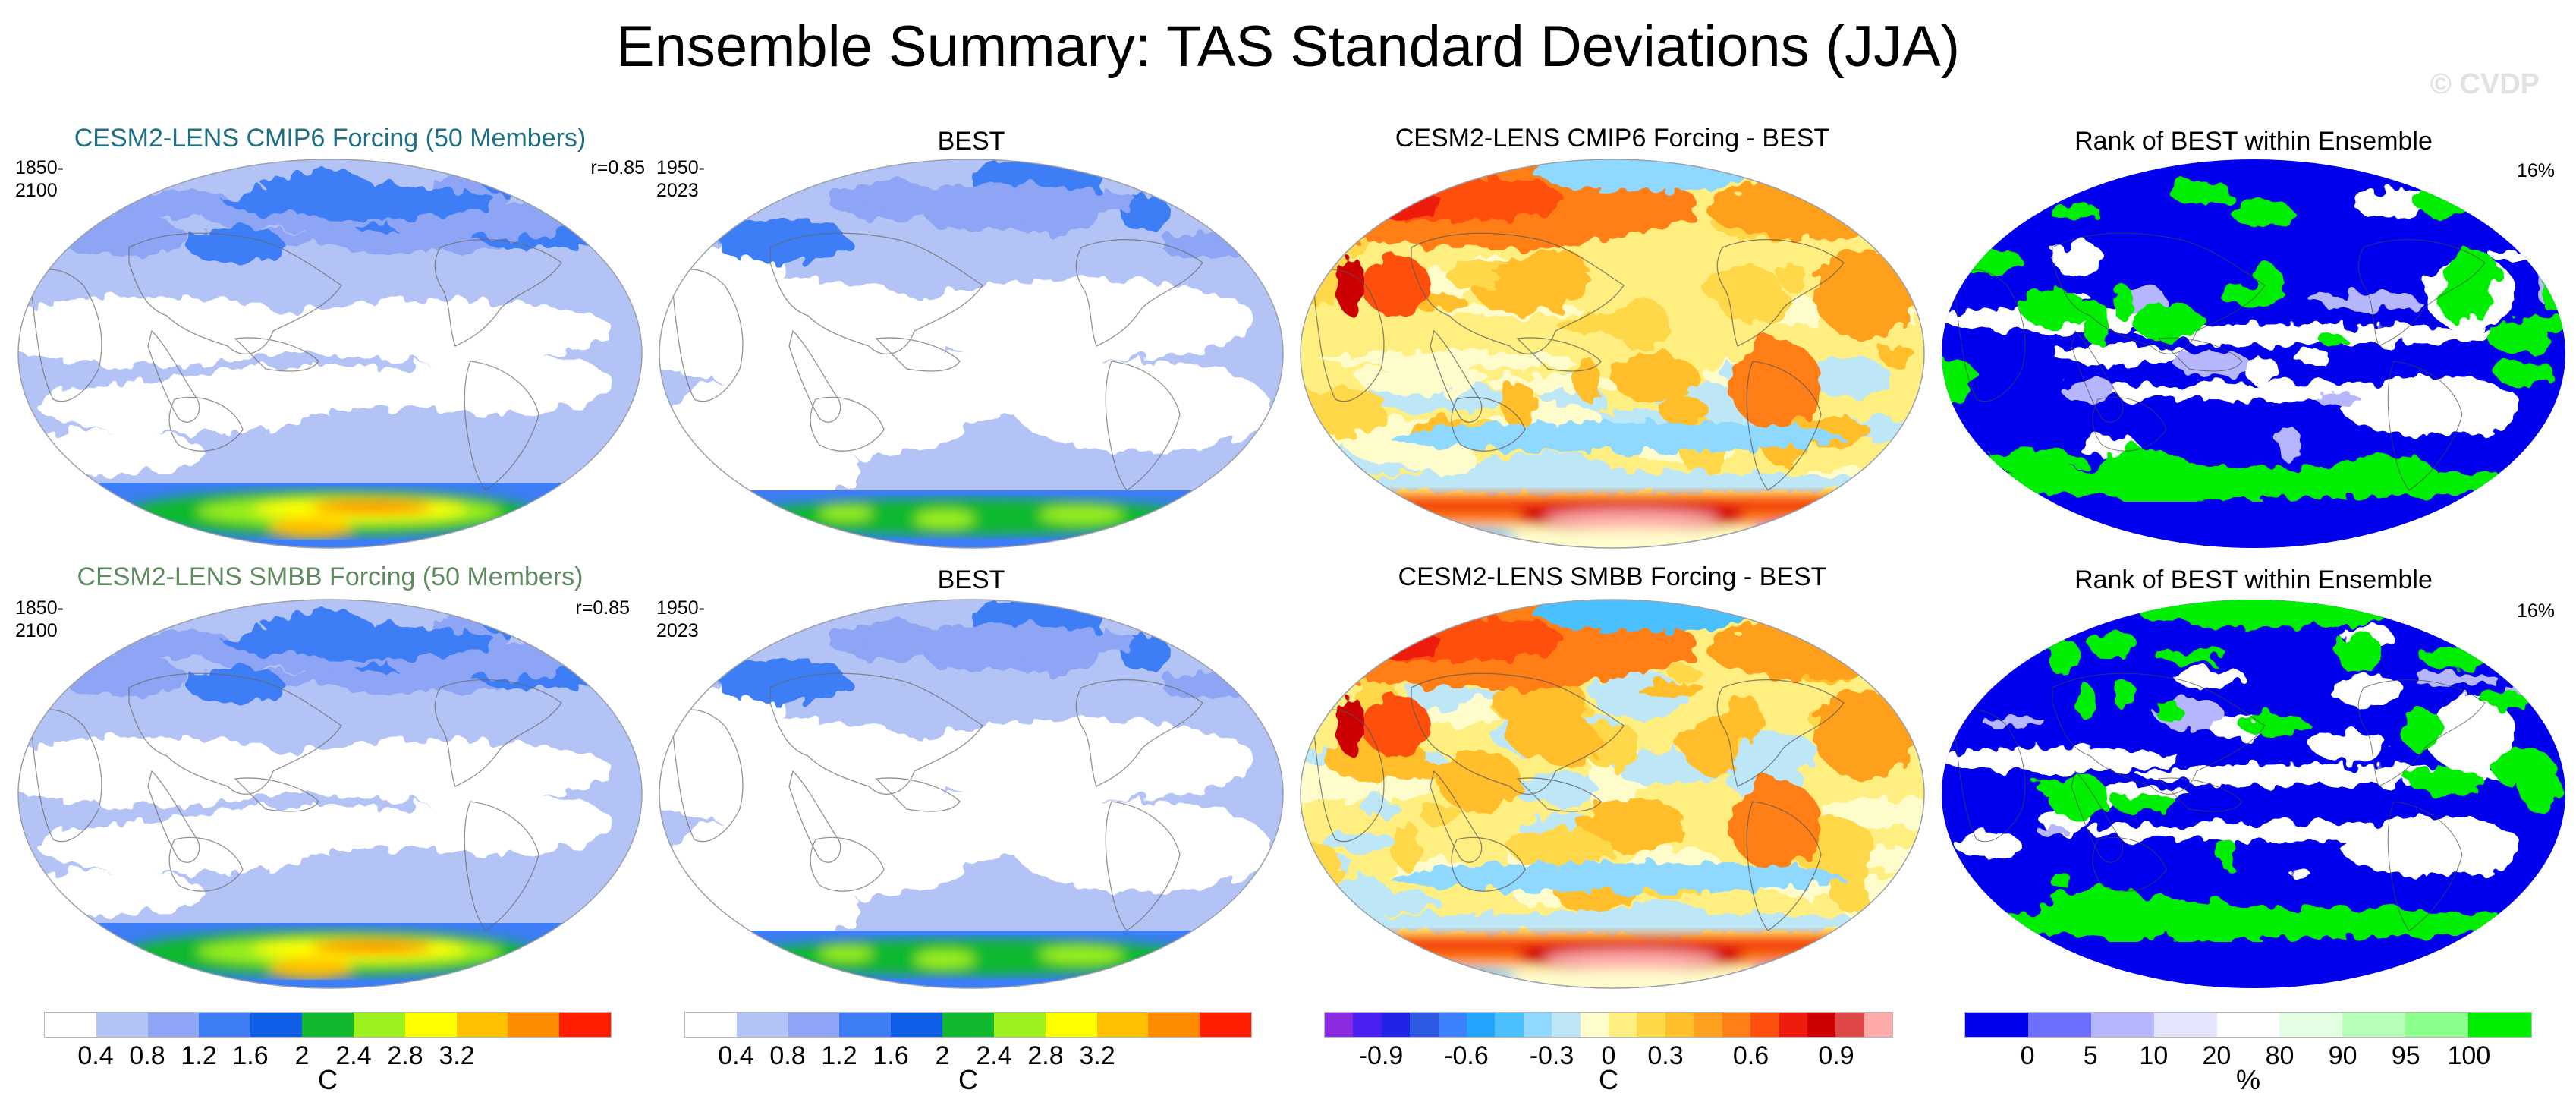  What do you see at coordinates (1551, 1055) in the screenshot?
I see `colorbar-tick-label: -0.3` at bounding box center [1551, 1055].